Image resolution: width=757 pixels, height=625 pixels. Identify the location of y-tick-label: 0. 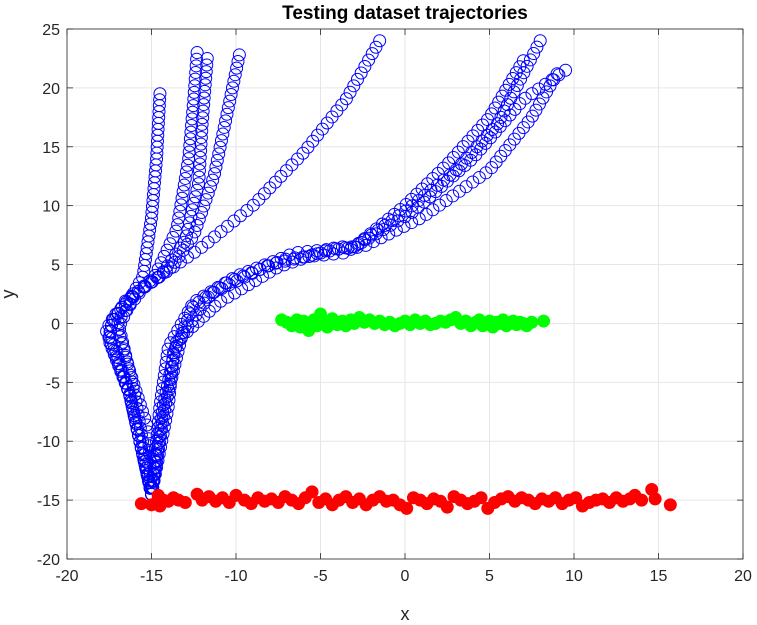
(55, 324).